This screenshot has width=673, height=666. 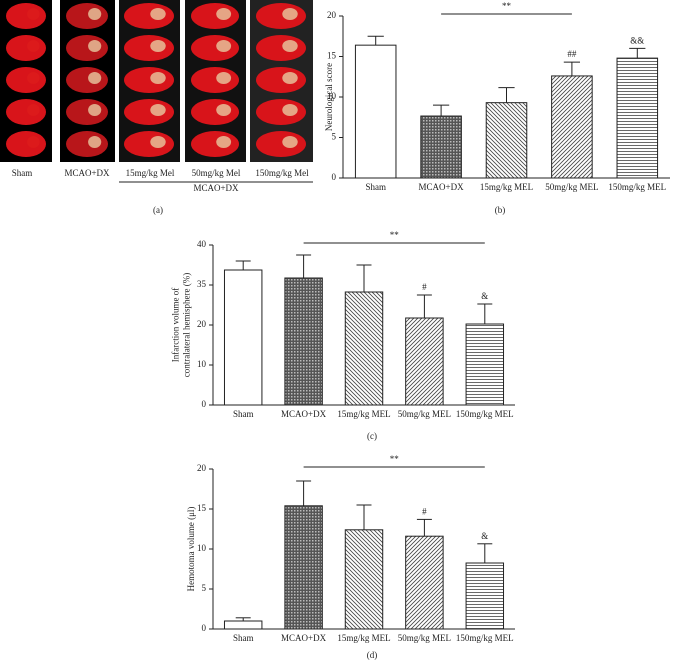 I want to click on y-axis-label: Neurological score, so click(x=329, y=97).